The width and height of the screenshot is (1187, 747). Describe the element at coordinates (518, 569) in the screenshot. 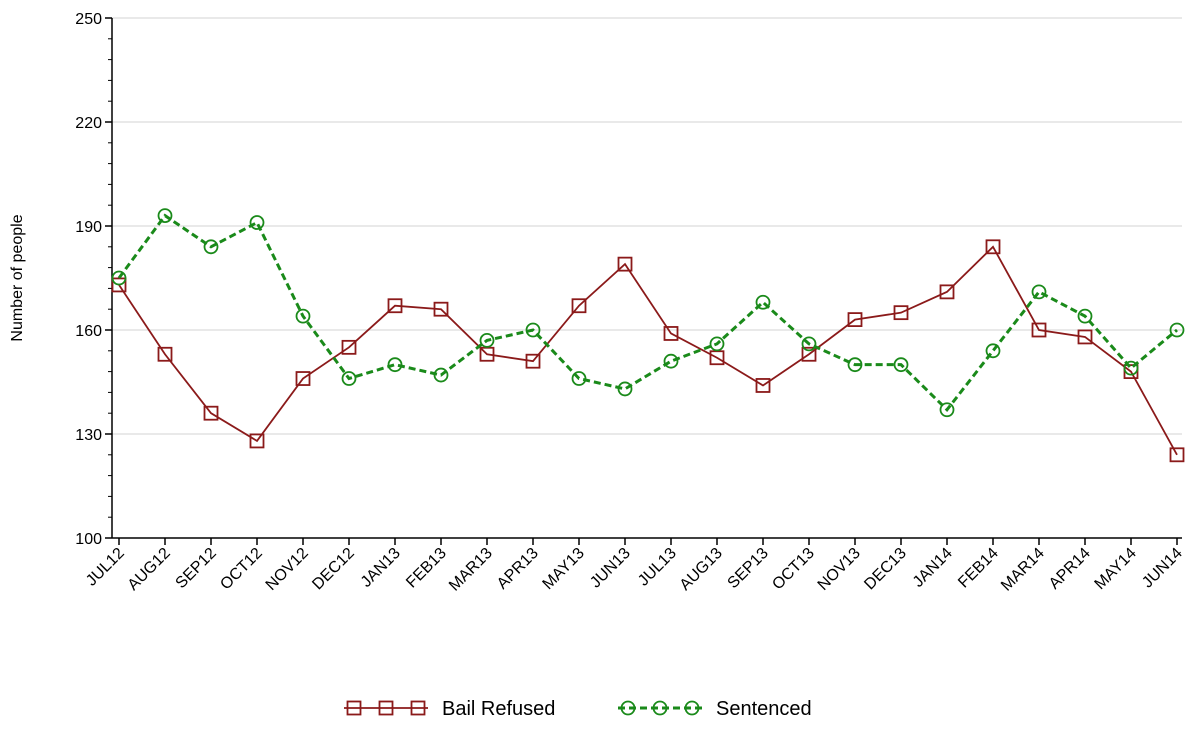

I see `x-tick-label: APR13` at that location.